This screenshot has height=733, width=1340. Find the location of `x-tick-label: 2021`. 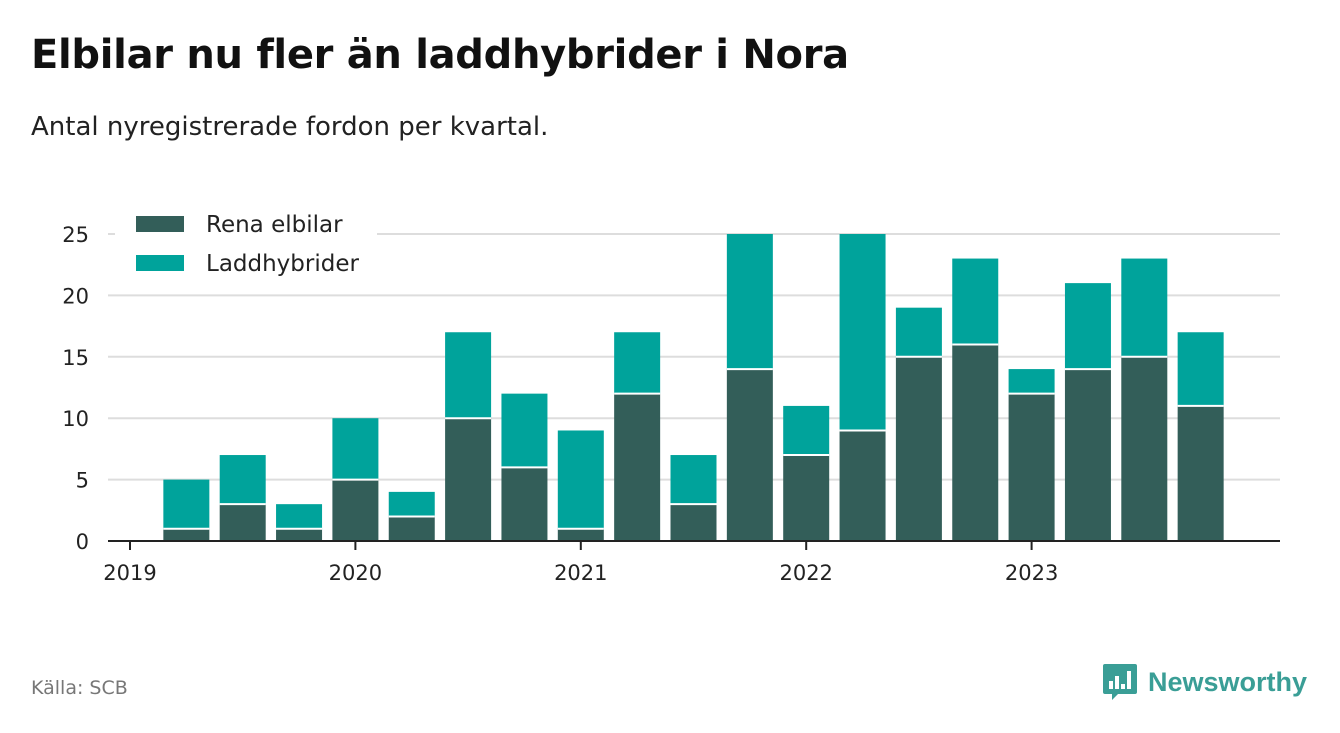

x-tick-label: 2021 is located at coordinates (580, 573).